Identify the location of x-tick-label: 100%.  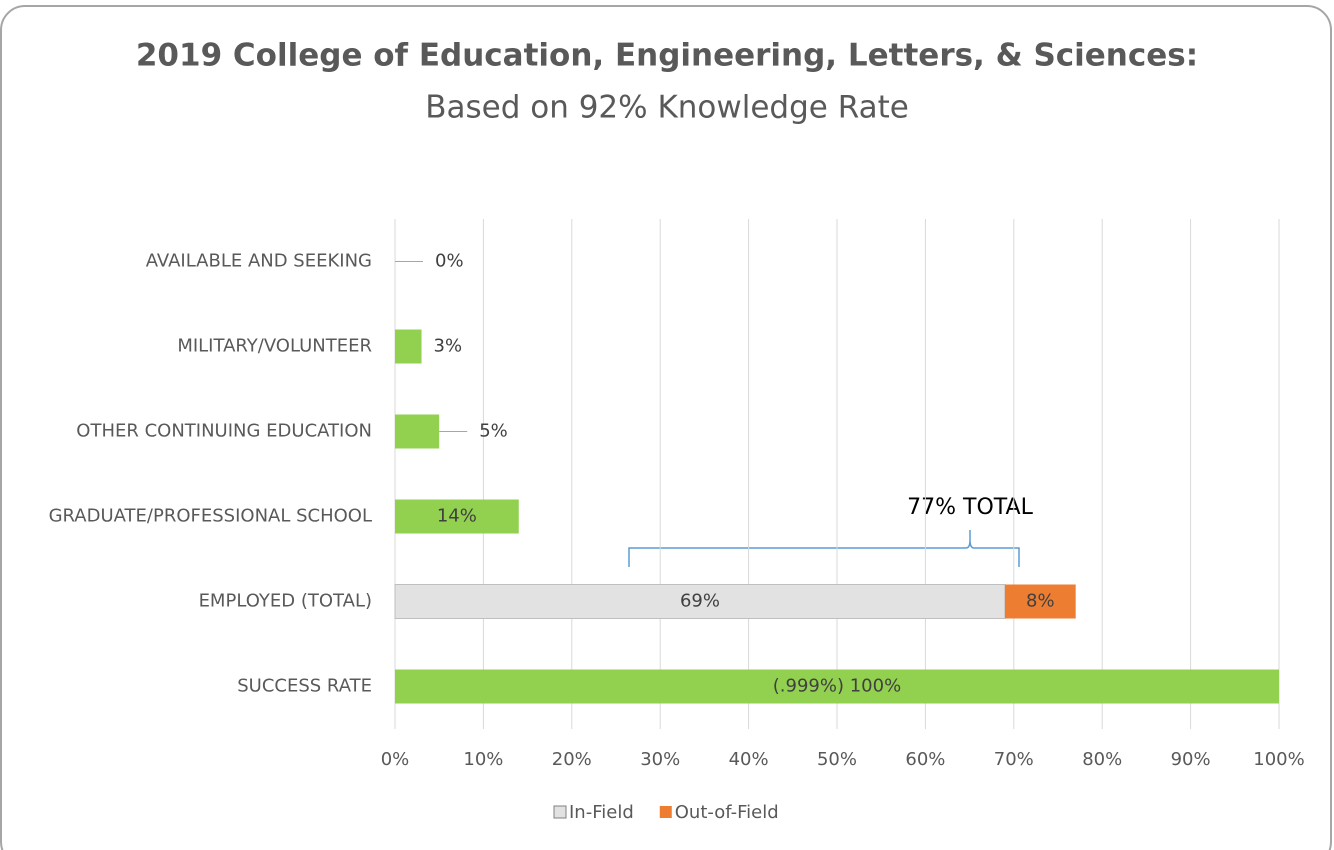
(1278, 759).